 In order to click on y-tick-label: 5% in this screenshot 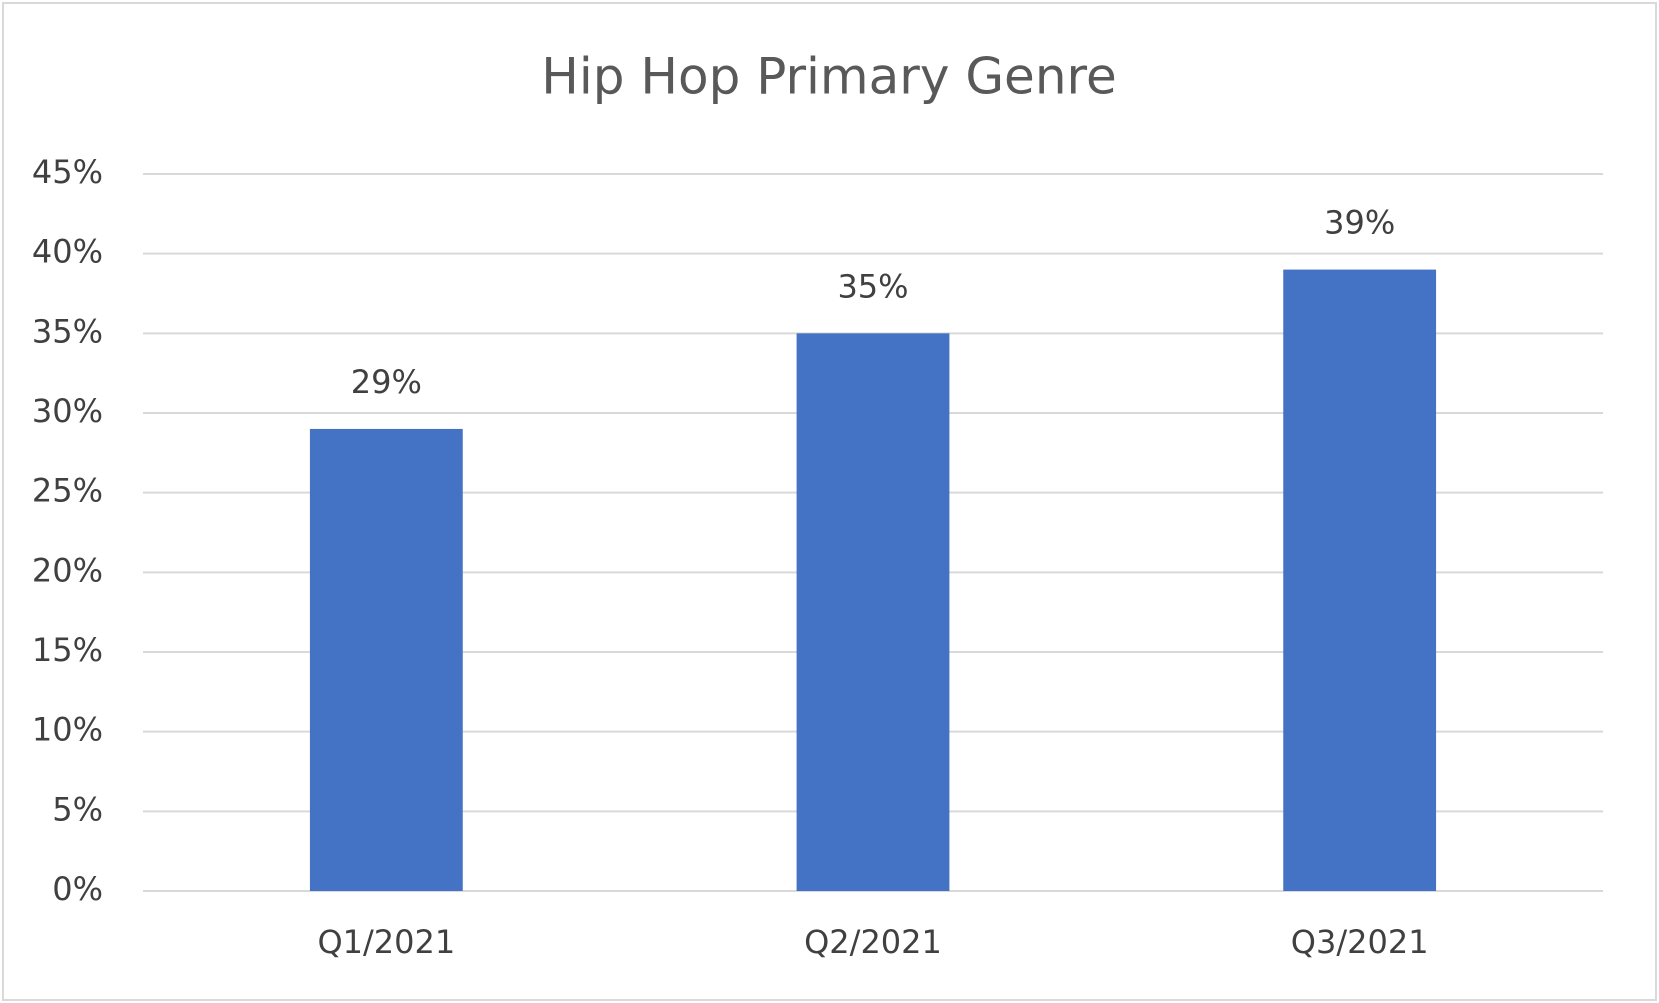, I will do `click(77, 809)`.